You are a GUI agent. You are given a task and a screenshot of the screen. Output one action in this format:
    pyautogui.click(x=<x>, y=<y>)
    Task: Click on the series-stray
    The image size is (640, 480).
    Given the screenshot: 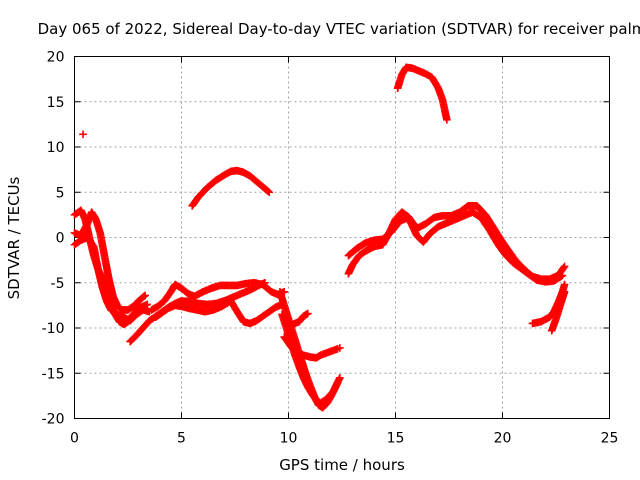 What is the action you would take?
    pyautogui.click(x=340, y=348)
    